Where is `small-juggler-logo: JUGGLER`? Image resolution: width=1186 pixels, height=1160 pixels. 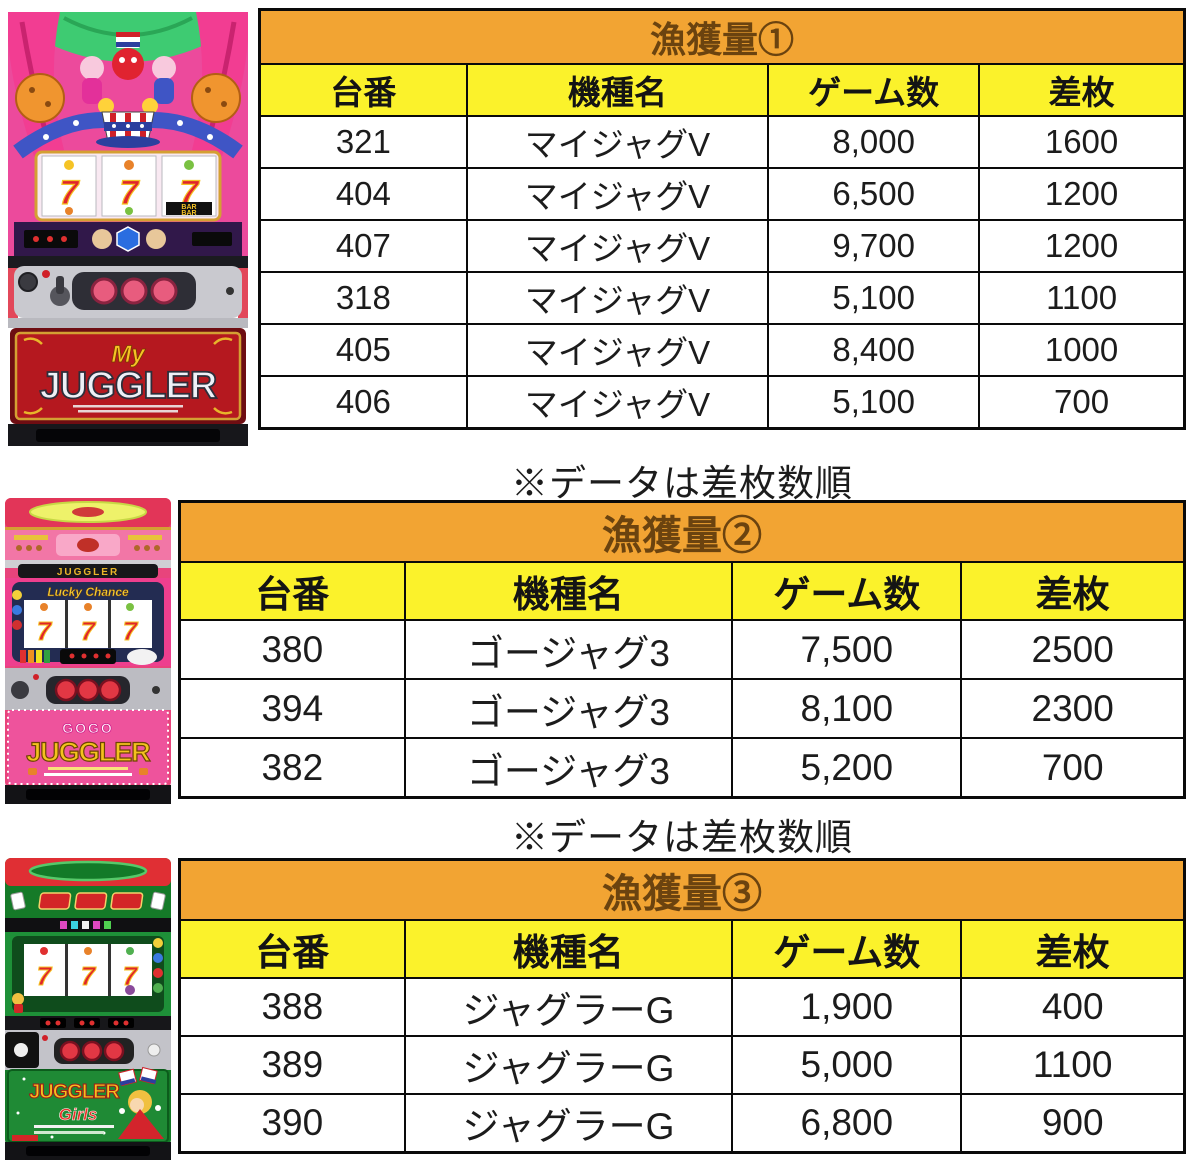 small-juggler-logo: JUGGLER is located at coordinates (88, 572).